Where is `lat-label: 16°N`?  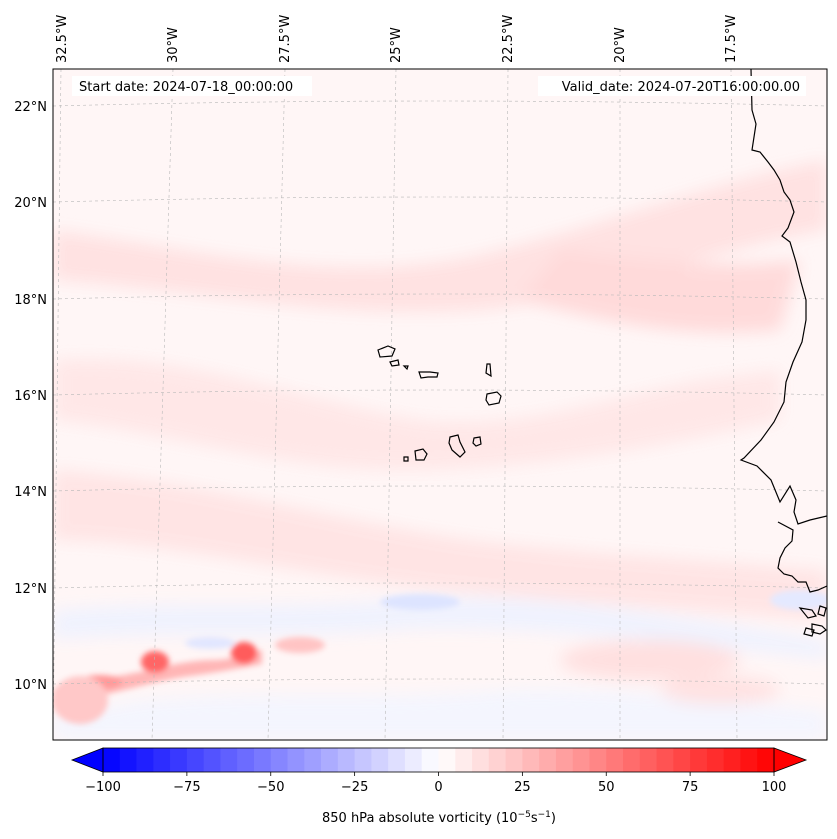 lat-label: 16°N is located at coordinates (30, 396).